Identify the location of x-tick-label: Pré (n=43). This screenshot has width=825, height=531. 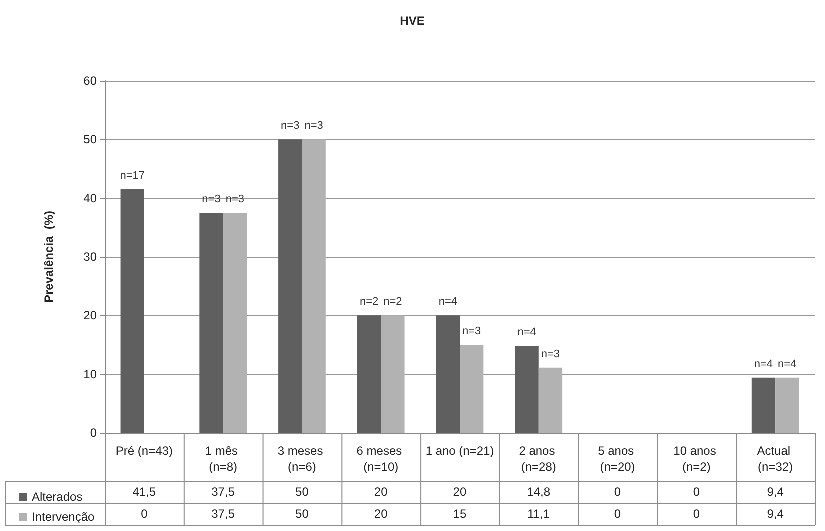
(144, 451).